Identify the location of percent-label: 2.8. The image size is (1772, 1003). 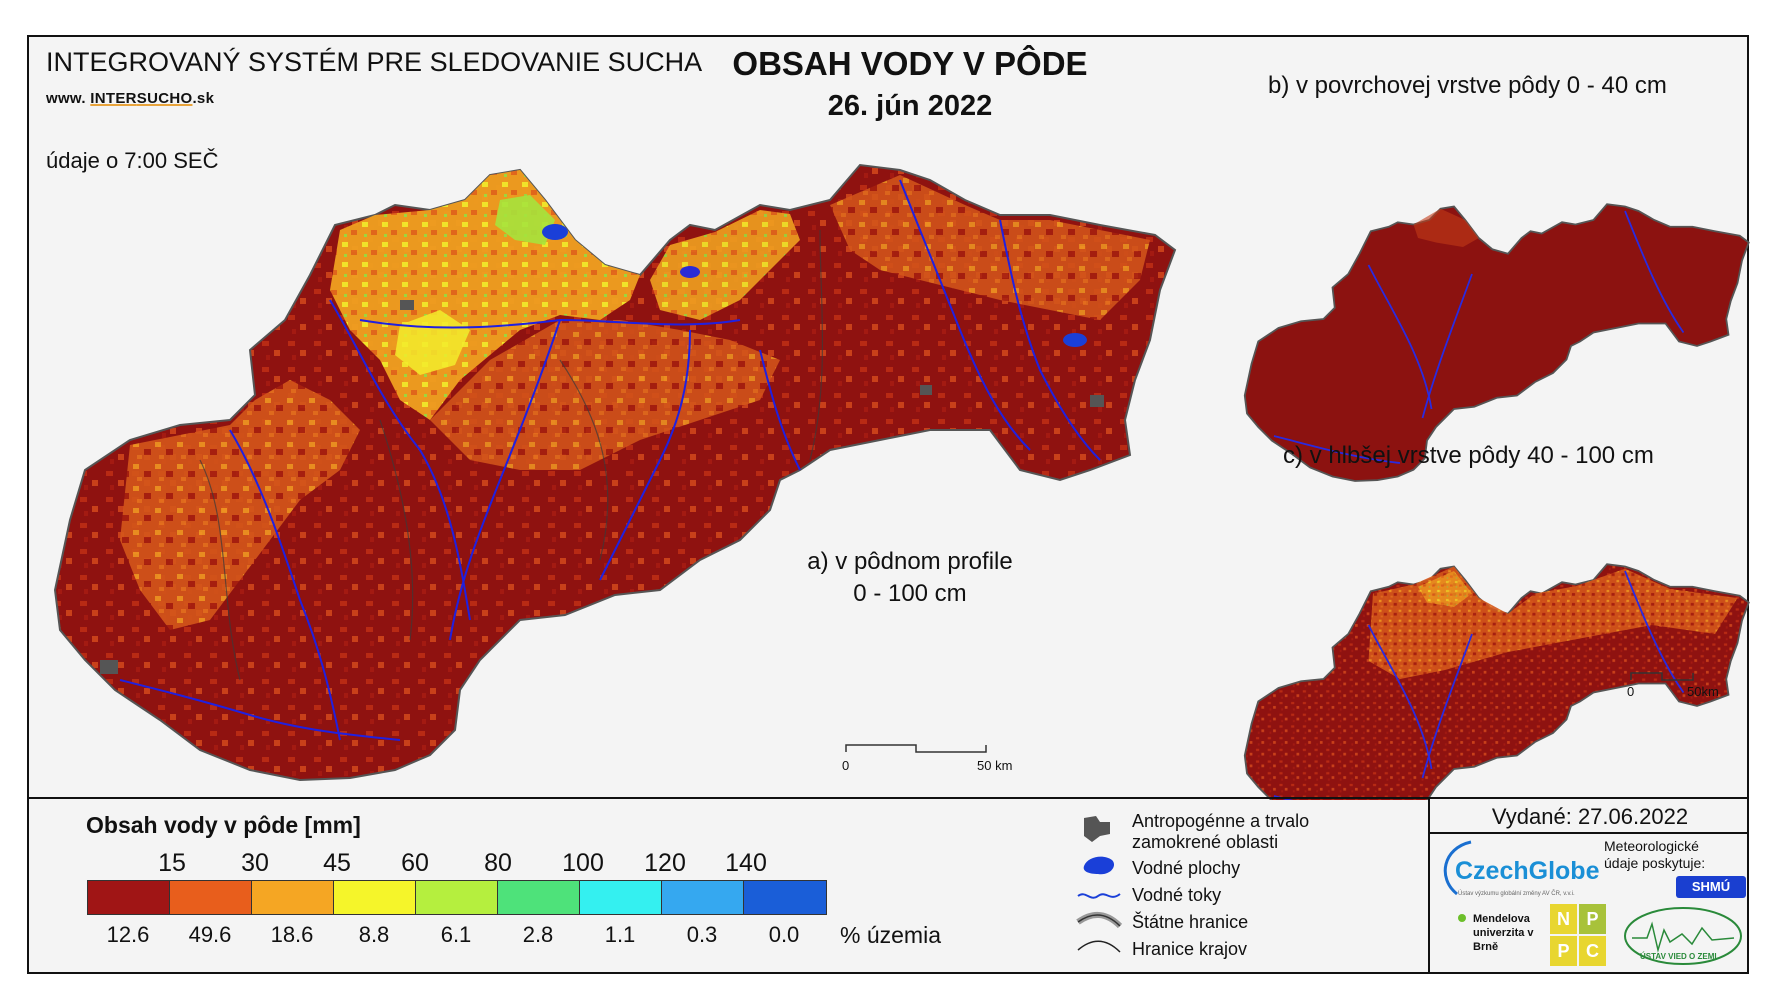
(538, 934).